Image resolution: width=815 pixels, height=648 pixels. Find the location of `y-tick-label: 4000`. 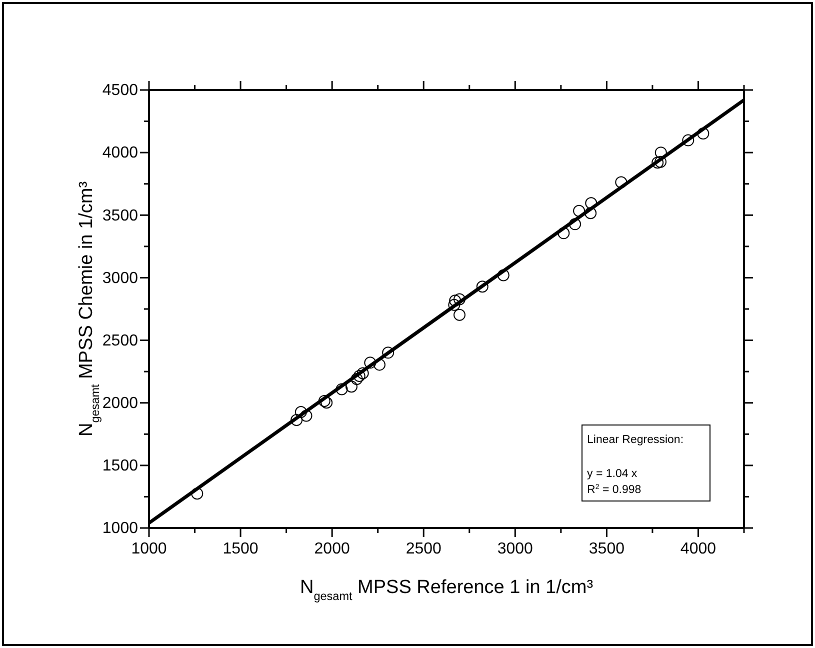

y-tick-label: 4000 is located at coordinates (120, 153).